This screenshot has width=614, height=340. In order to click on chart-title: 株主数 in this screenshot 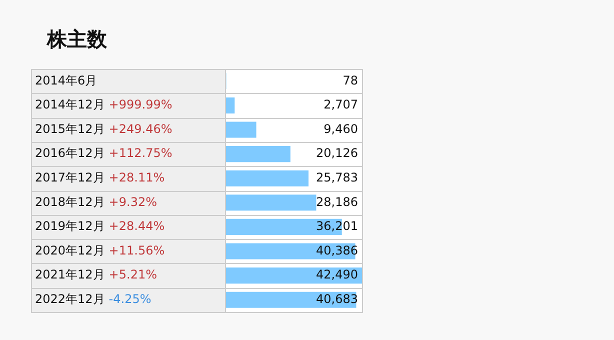, I will do `click(77, 39)`.